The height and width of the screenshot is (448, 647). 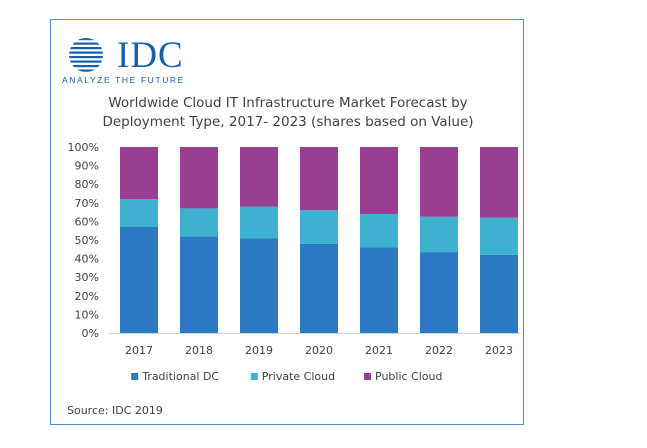 I want to click on y-tick-label: 50%, so click(x=87, y=240).